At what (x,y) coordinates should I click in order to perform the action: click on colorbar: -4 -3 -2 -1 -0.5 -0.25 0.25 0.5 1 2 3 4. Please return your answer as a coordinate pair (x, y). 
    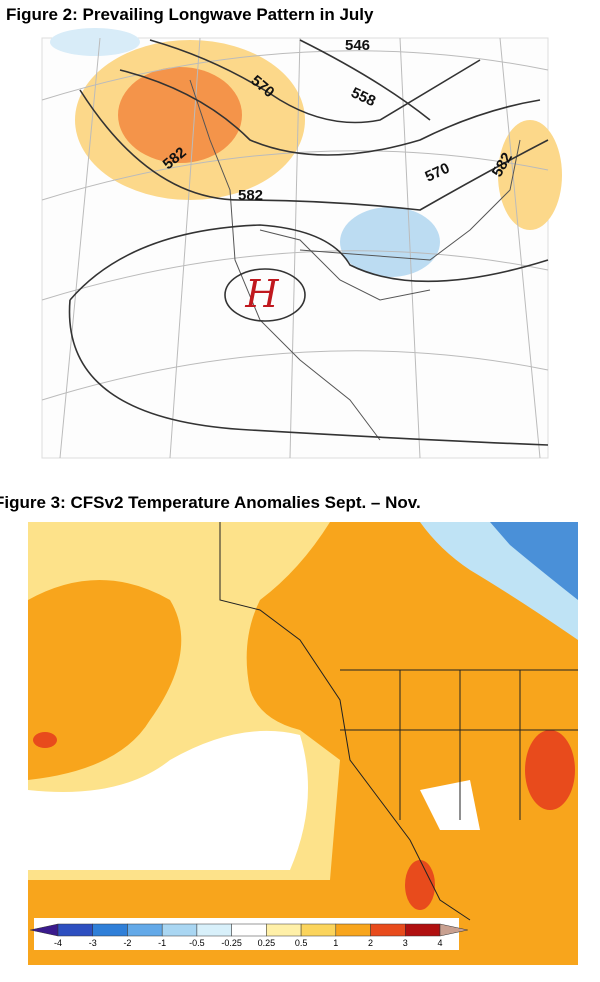
    Looking at the image, I should click on (249, 935).